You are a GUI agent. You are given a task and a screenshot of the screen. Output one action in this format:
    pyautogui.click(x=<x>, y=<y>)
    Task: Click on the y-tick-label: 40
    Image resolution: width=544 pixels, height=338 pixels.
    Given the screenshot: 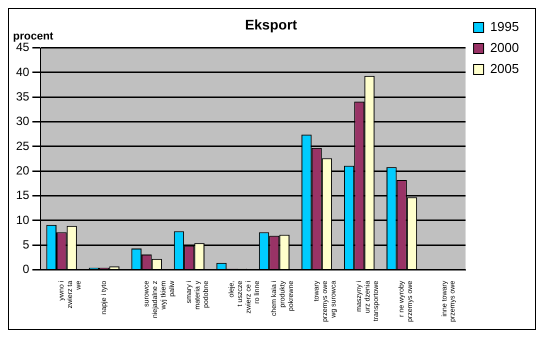 What is the action you would take?
    pyautogui.click(x=23, y=71)
    